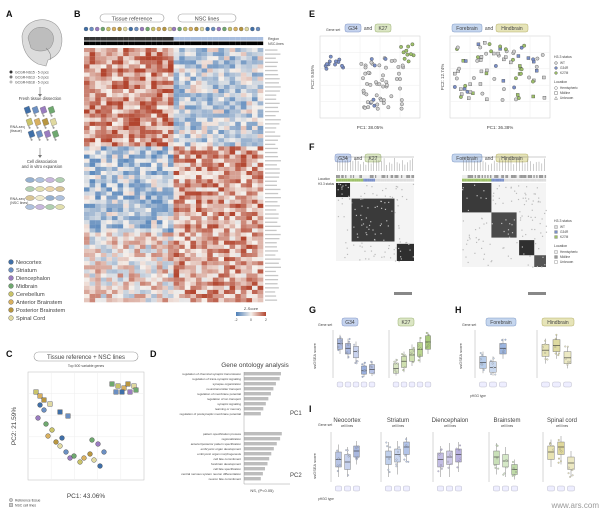  Describe the element at coordinates (565, 93) in the screenshot. I see `e-legend-midline: Midline` at that location.